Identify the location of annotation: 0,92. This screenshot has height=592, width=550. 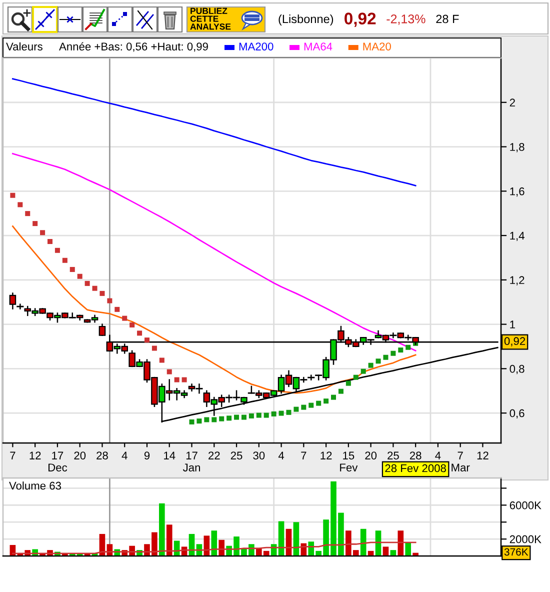
(515, 341).